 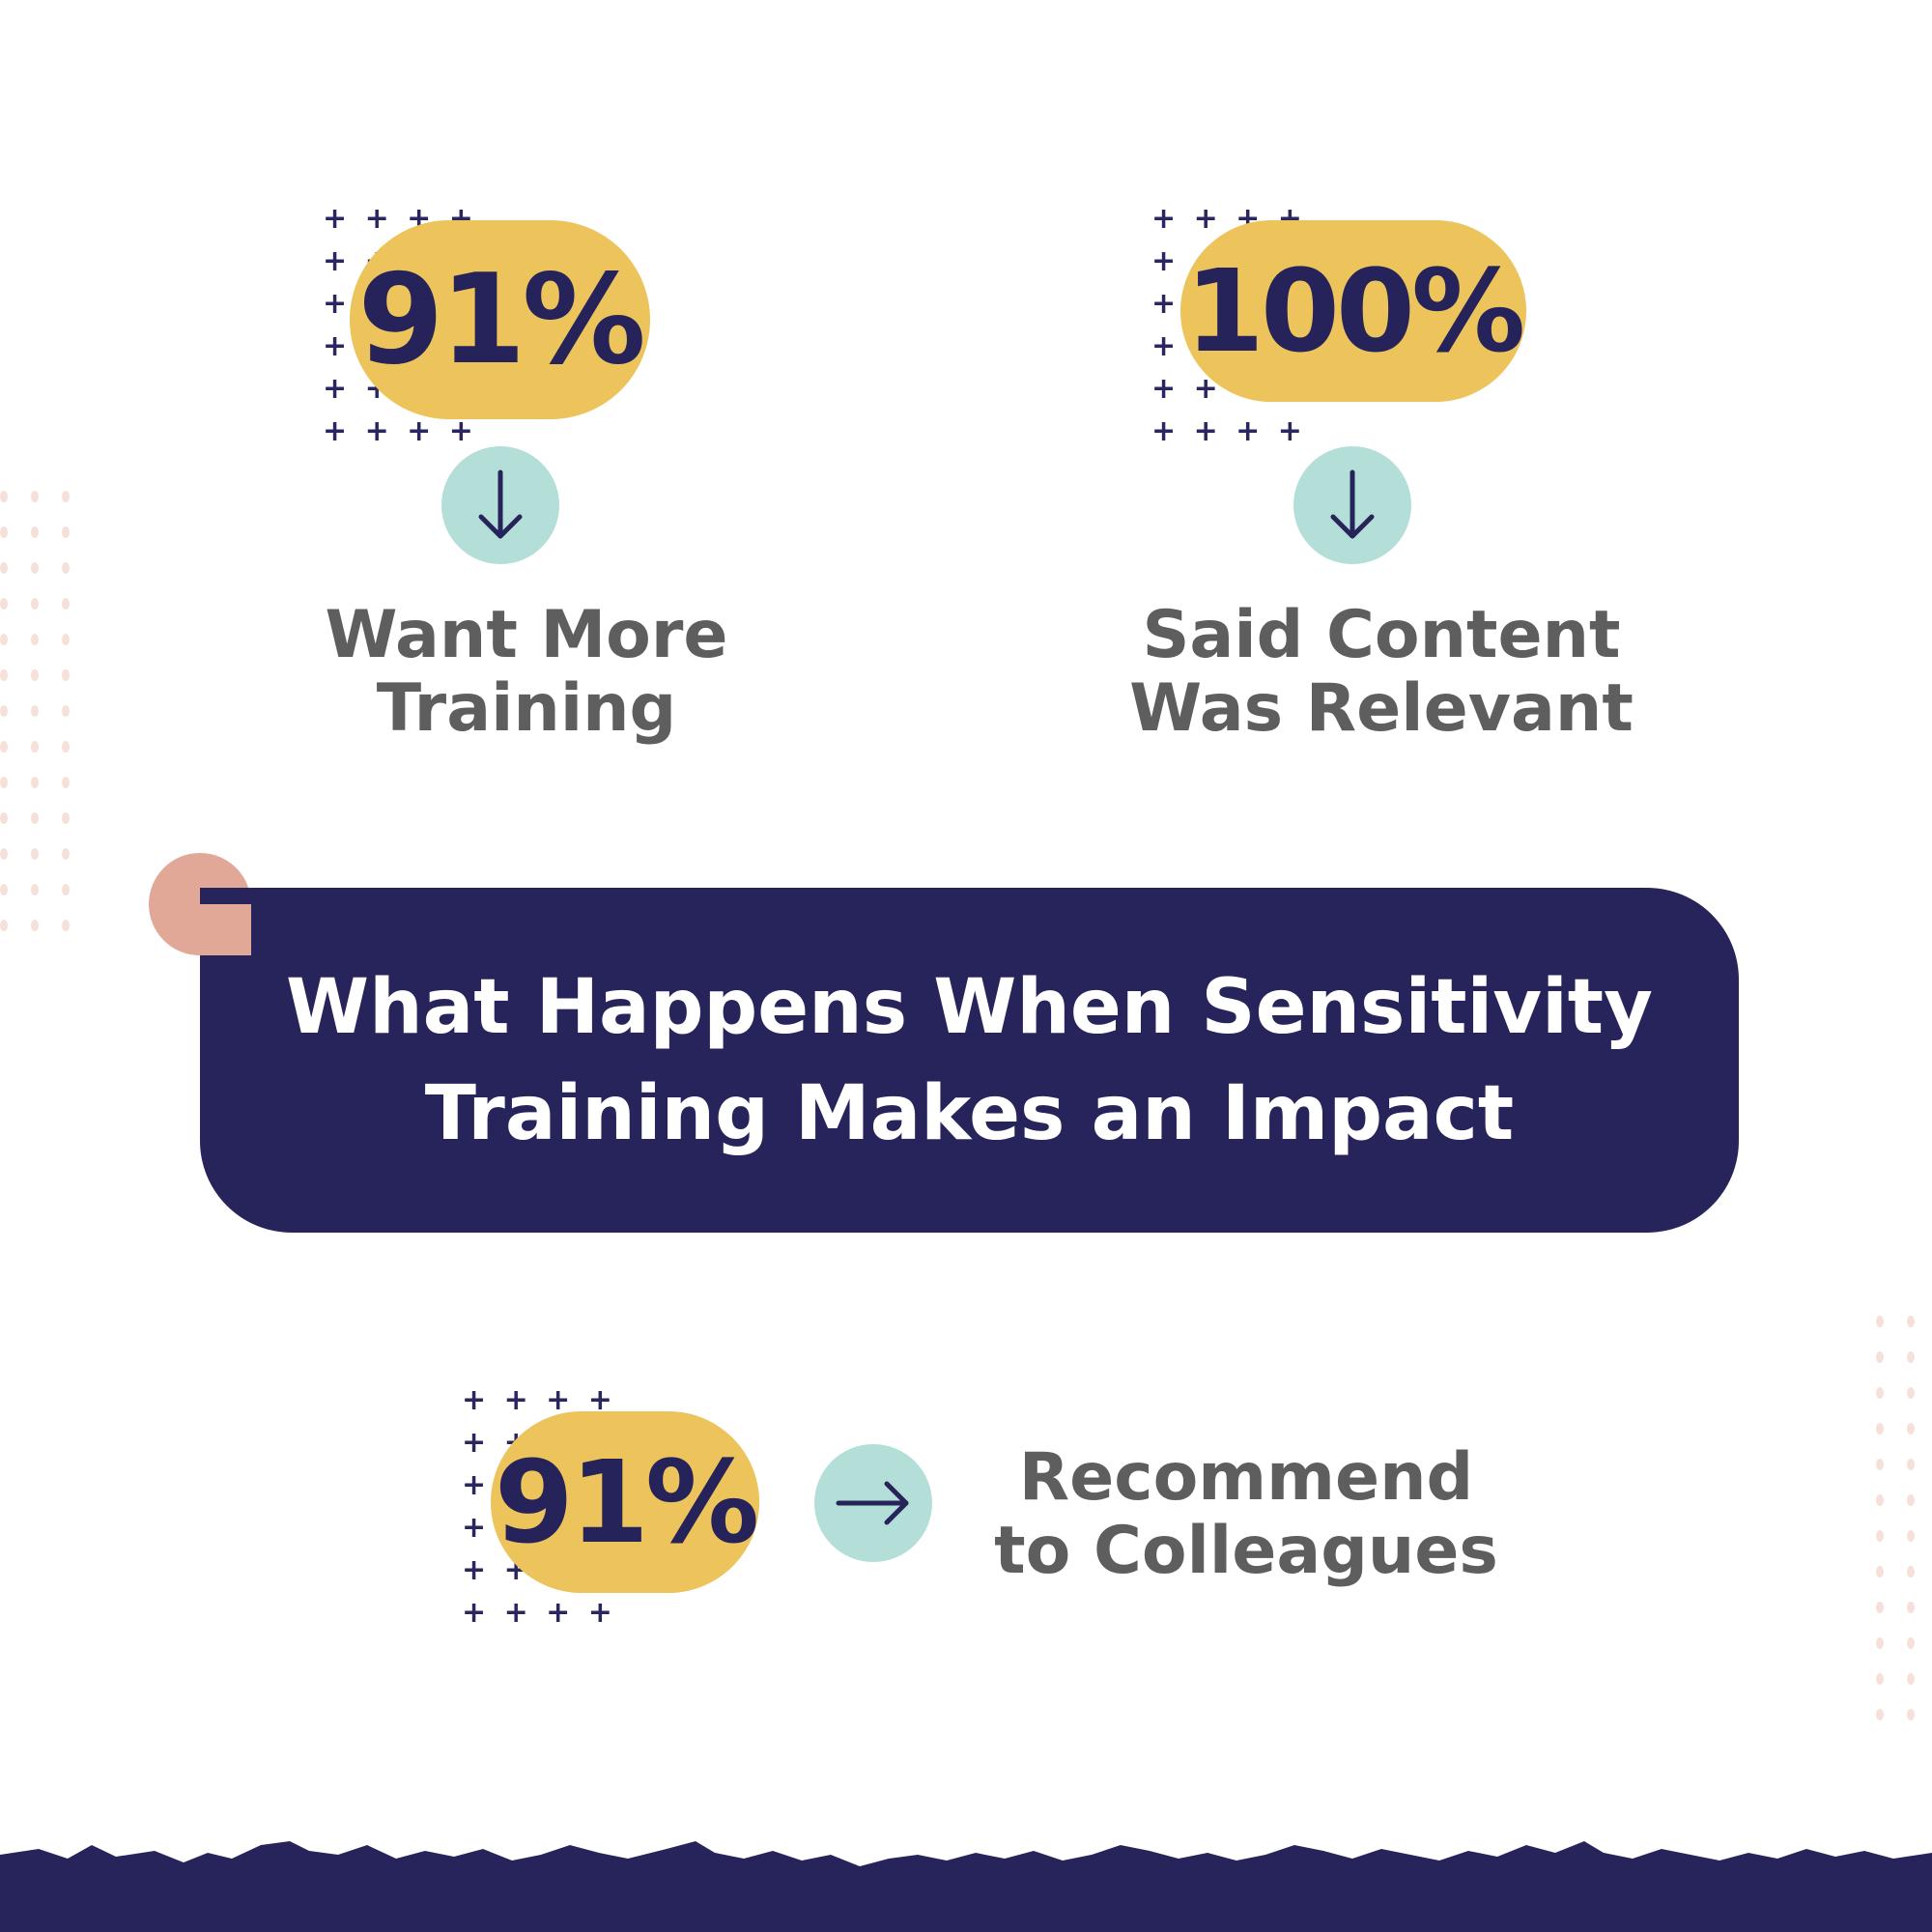 I want to click on stat-label-line: Want More, so click(x=526, y=635).